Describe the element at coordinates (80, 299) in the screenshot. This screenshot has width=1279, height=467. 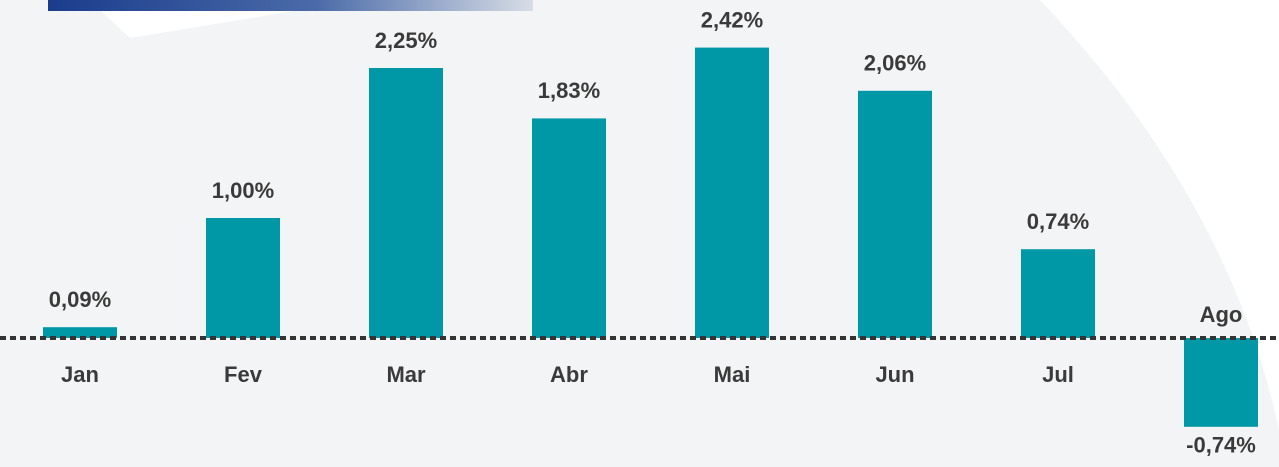
I see `value-label: 0,09%` at that location.